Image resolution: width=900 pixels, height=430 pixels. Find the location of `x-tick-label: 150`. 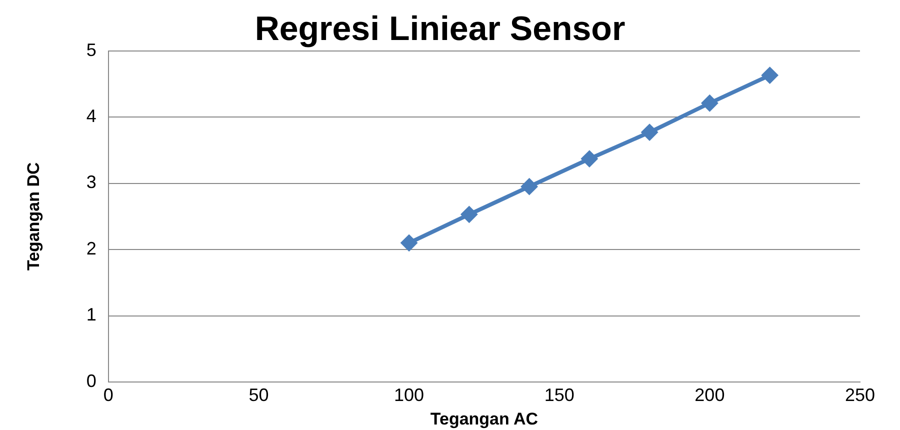

x-tick-label: 150 is located at coordinates (559, 394).